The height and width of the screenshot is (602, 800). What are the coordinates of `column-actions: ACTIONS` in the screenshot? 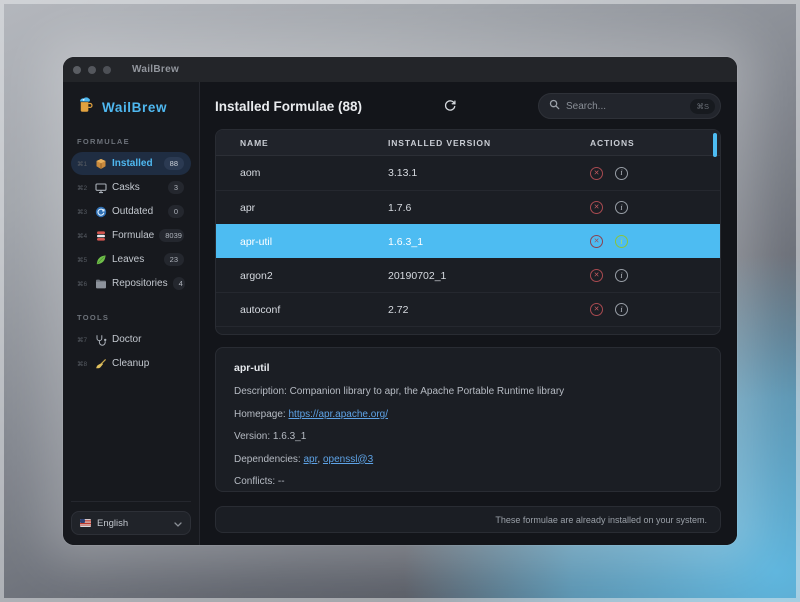 It's located at (612, 142).